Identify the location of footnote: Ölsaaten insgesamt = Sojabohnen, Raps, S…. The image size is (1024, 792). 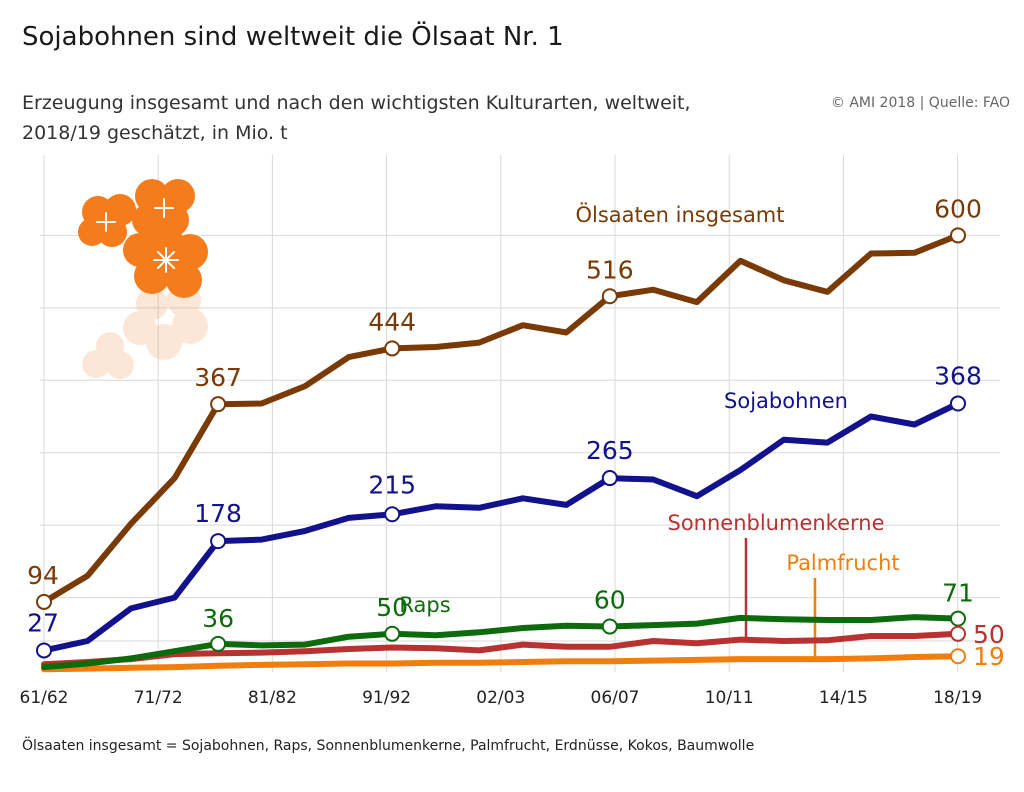
(388, 746).